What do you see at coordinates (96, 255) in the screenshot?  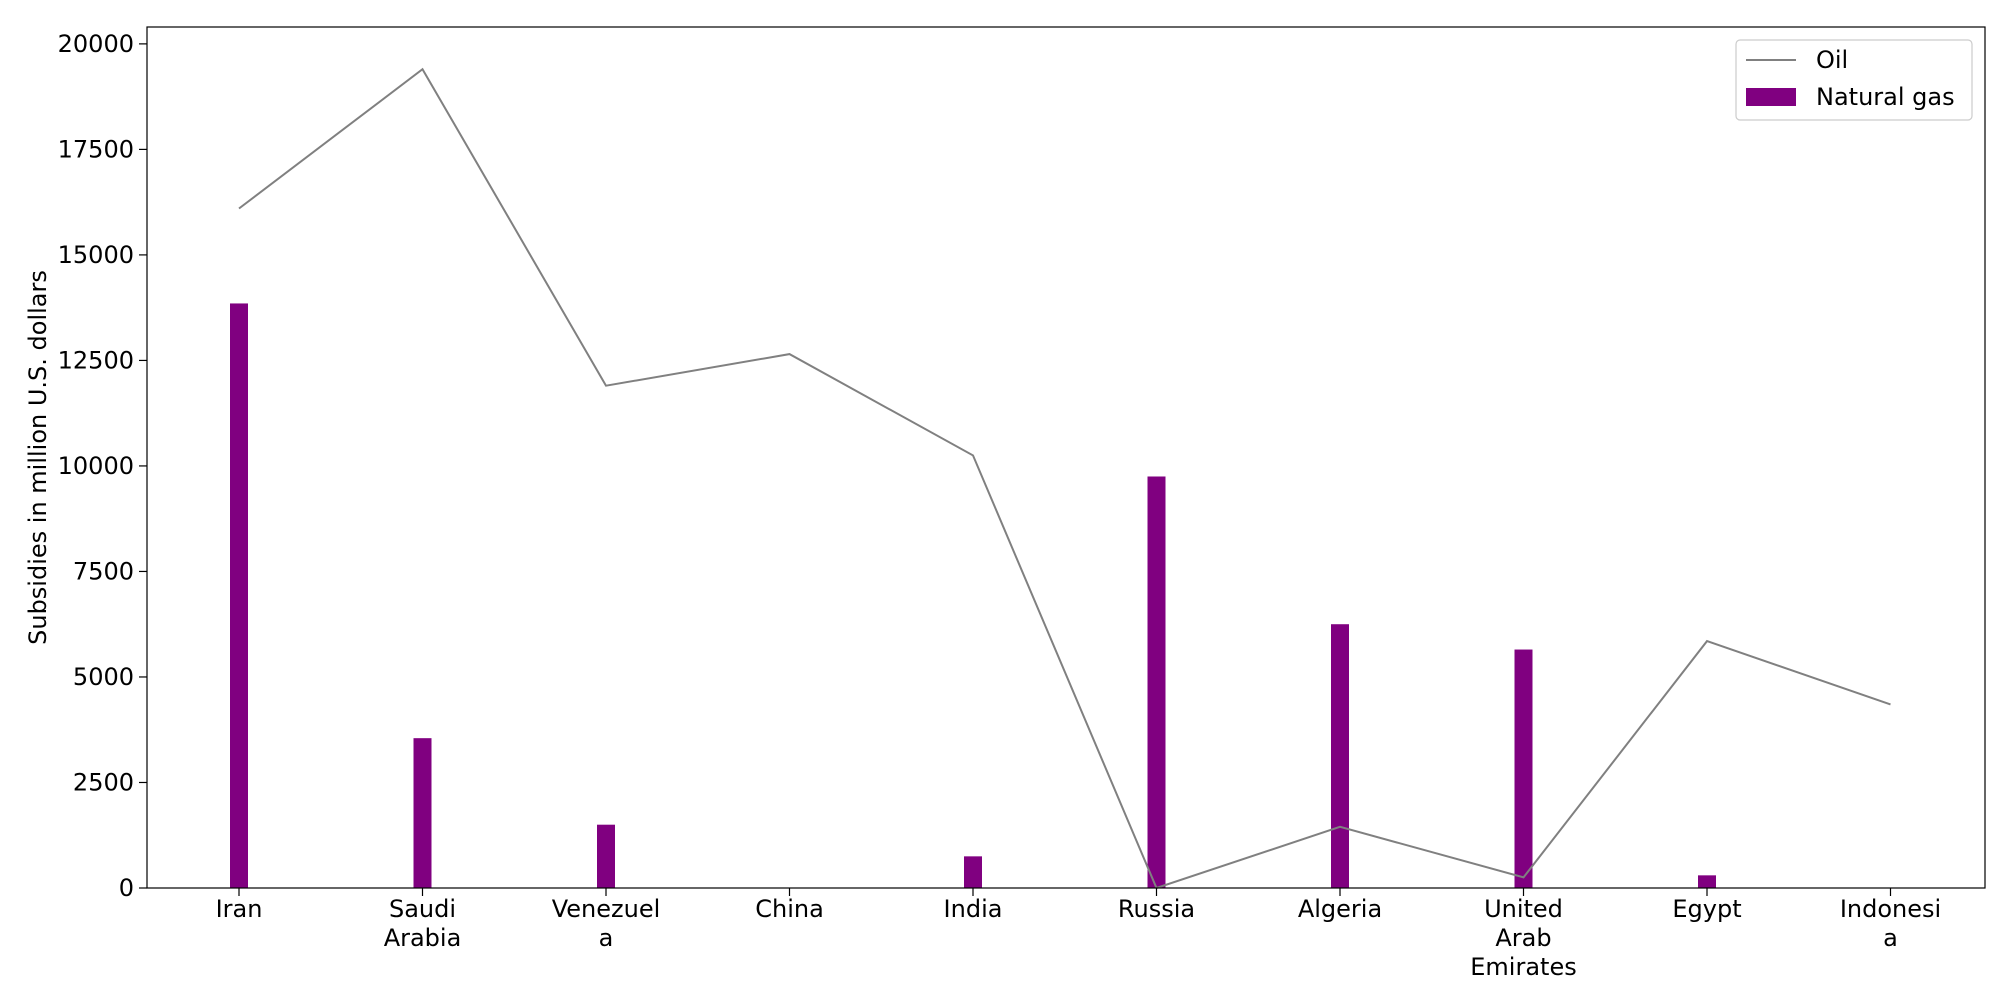 I see `y-tick-label: 15000` at bounding box center [96, 255].